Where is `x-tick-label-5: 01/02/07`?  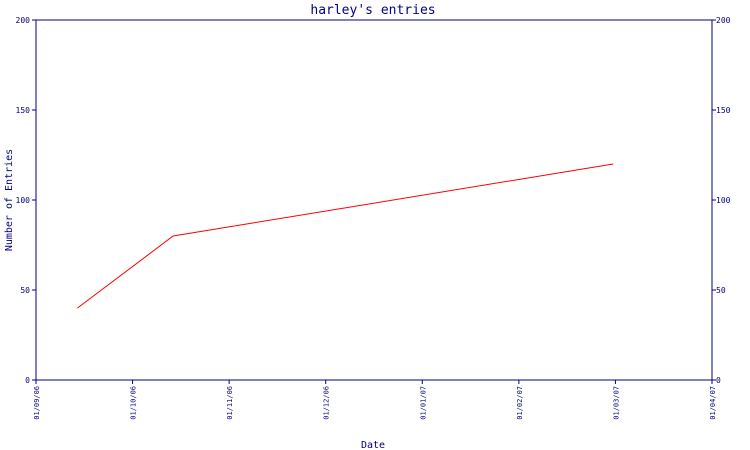
x-tick-label-5: 01/02/07 is located at coordinates (520, 403).